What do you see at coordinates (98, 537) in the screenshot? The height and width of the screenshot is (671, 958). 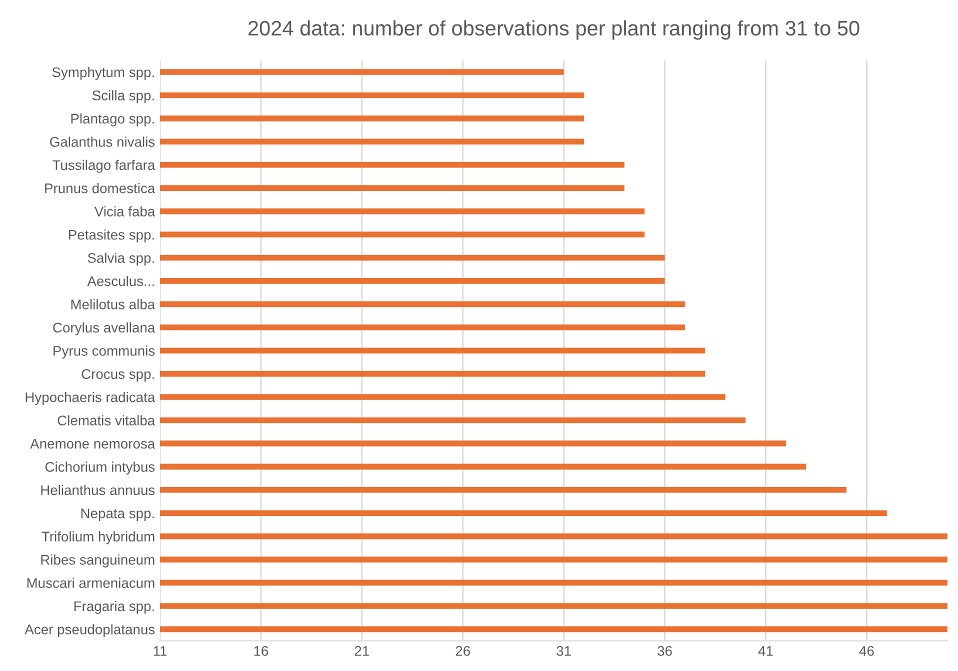 I see `y-tick-label: Trifolium hybridum` at bounding box center [98, 537].